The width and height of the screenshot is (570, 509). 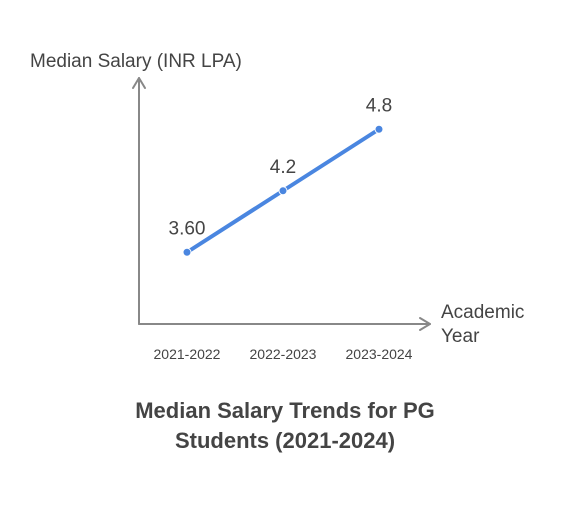 I want to click on x-tick-label: 2023-2024, so click(x=379, y=354).